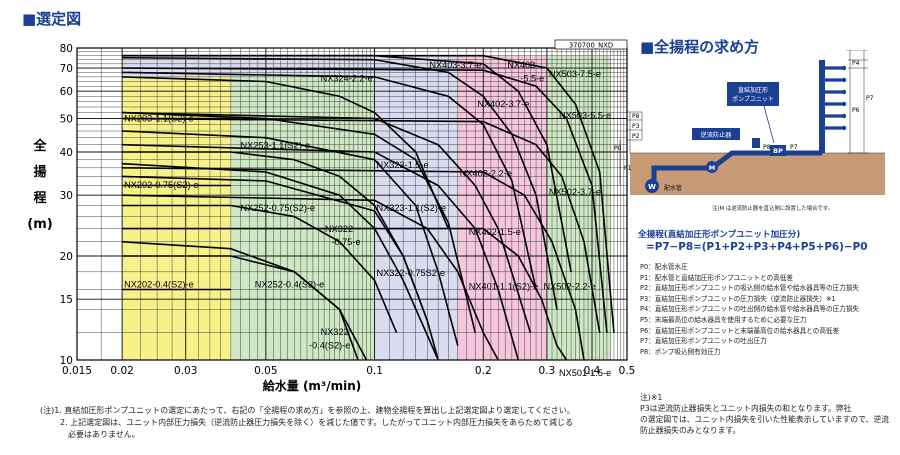  I want to click on curve-label: NX402-3.7-e, so click(503, 104).